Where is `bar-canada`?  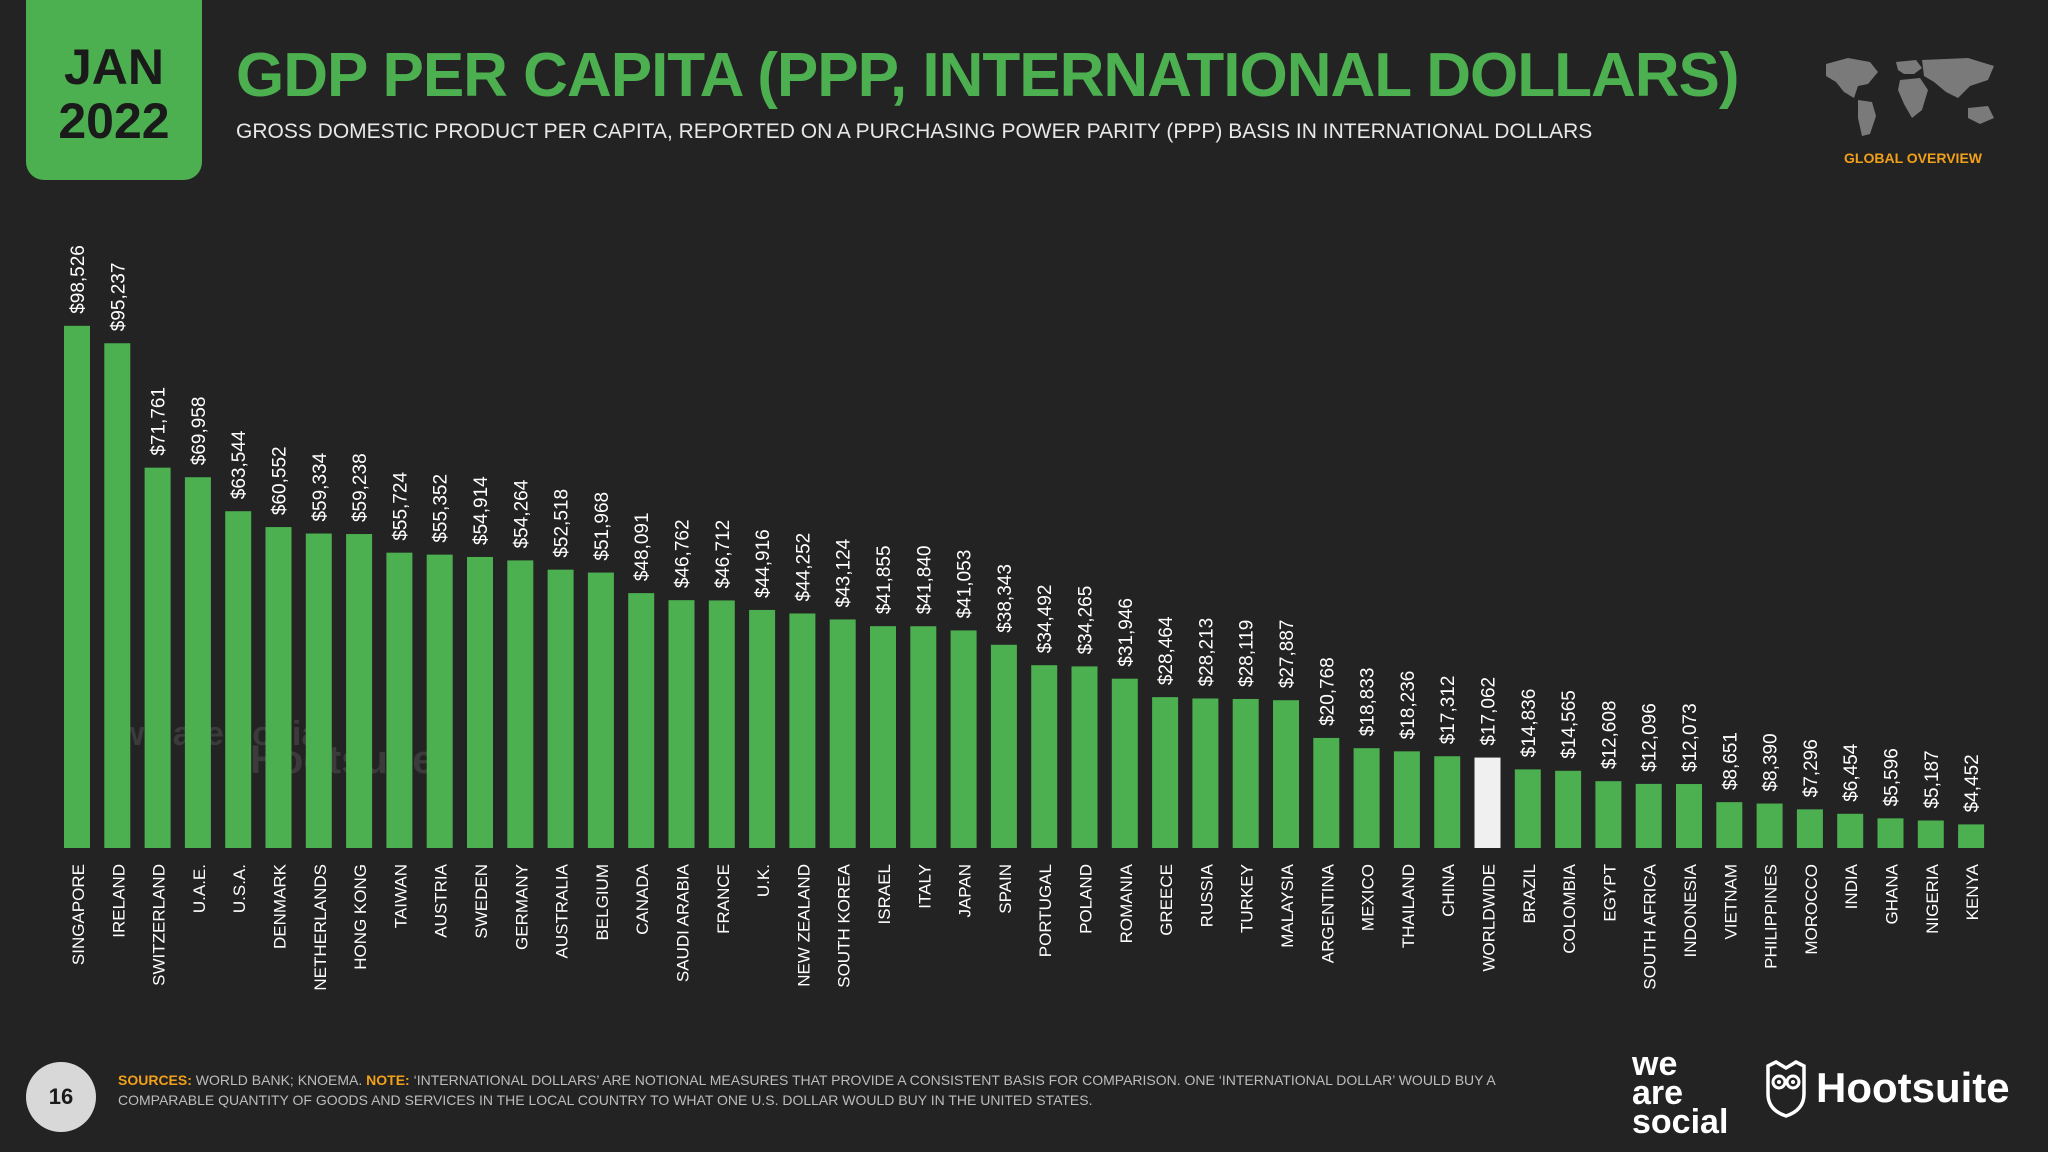
bar-canada is located at coordinates (641, 720).